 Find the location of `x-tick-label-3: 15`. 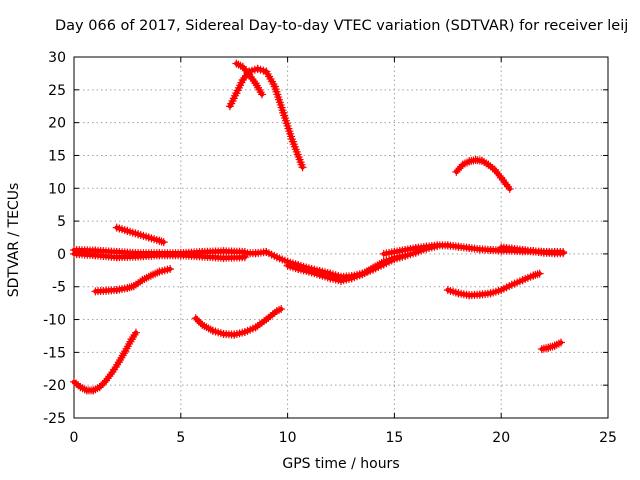

x-tick-label-3: 15 is located at coordinates (394, 438).